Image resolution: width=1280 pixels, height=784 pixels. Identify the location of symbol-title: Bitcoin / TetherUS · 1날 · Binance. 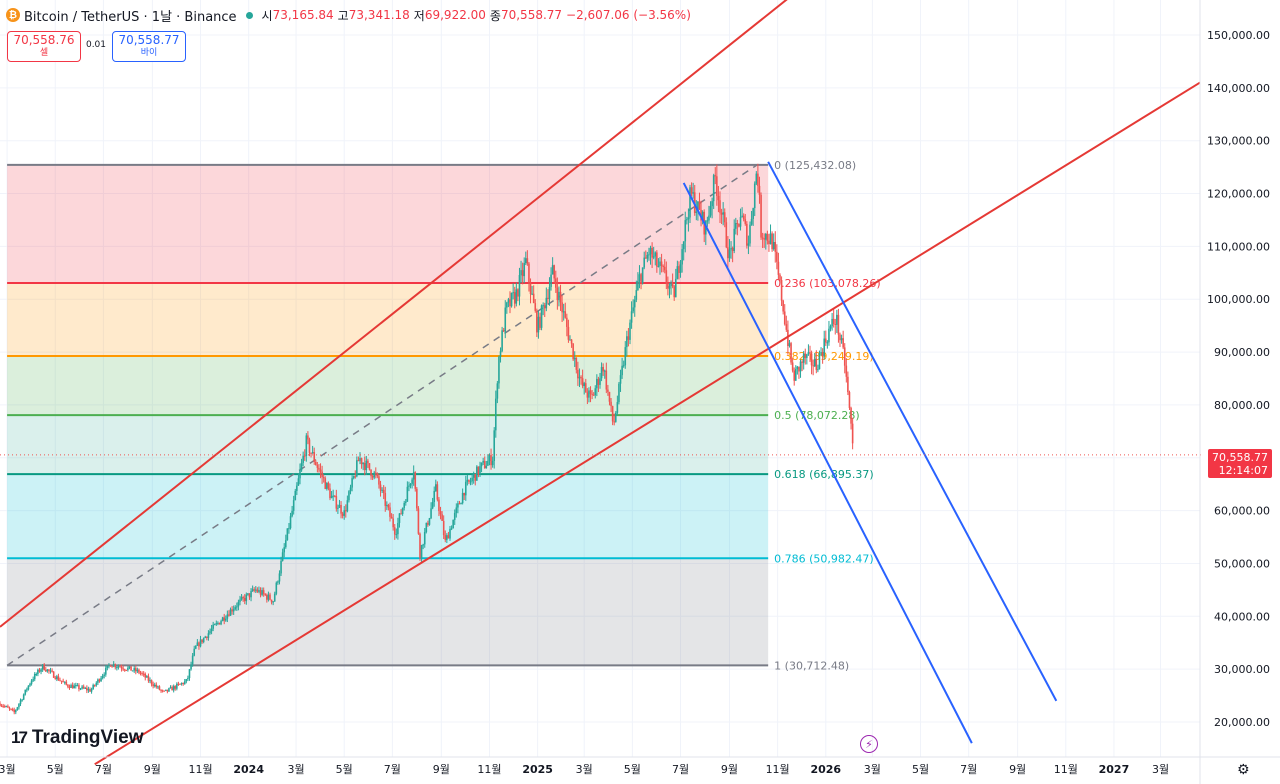
(130, 17).